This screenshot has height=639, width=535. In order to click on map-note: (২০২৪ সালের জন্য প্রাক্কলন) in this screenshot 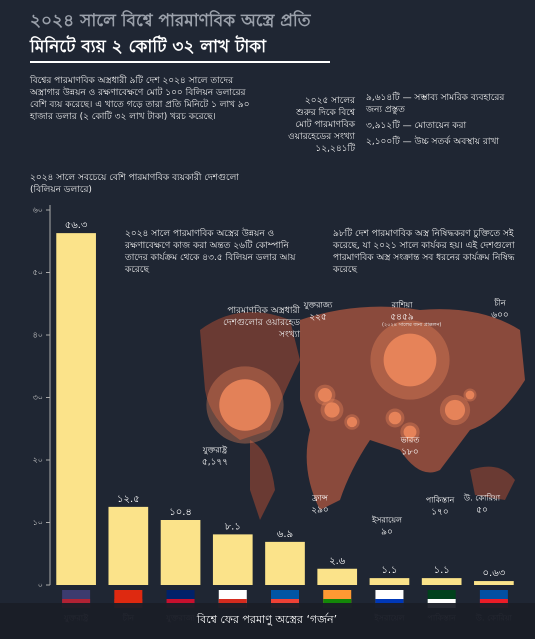, I will do `click(412, 325)`.